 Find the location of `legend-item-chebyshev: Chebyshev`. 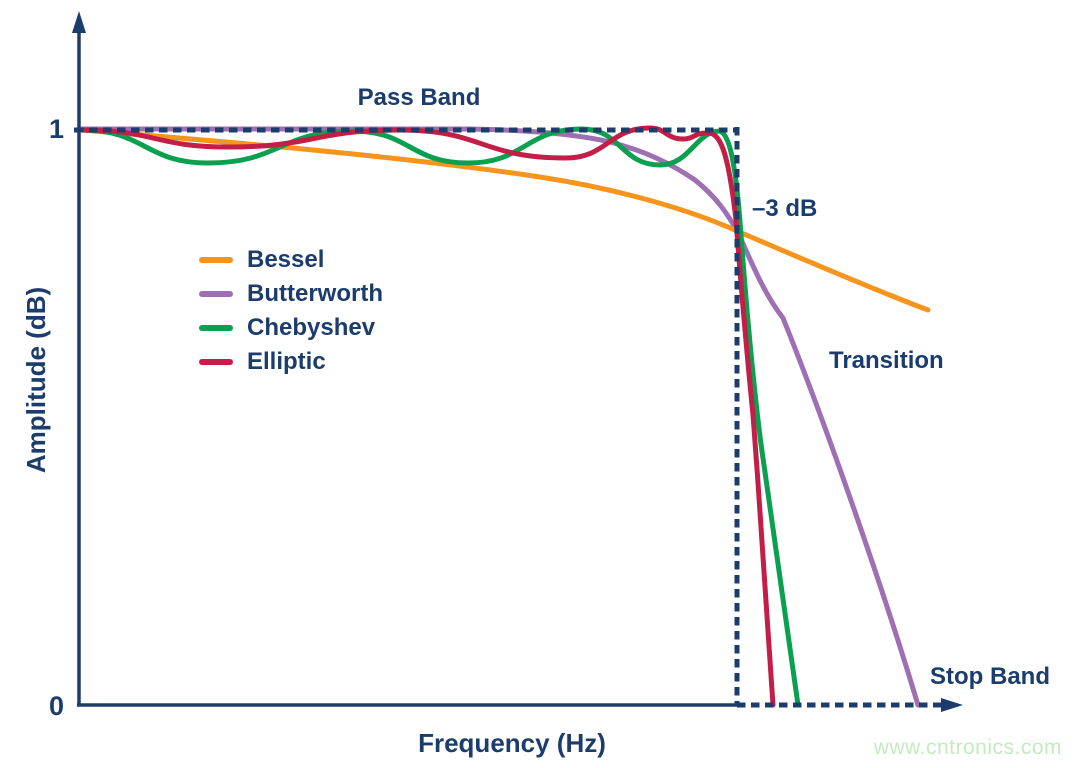

legend-item-chebyshev: Chebyshev is located at coordinates (291, 327).